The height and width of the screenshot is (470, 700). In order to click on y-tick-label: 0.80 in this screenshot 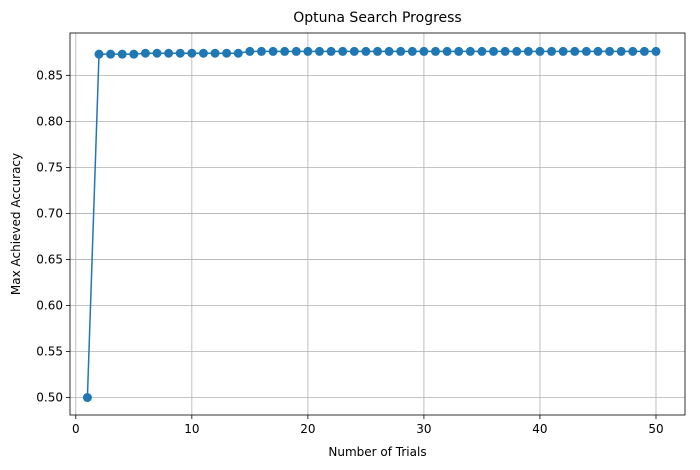, I will do `click(49, 121)`.